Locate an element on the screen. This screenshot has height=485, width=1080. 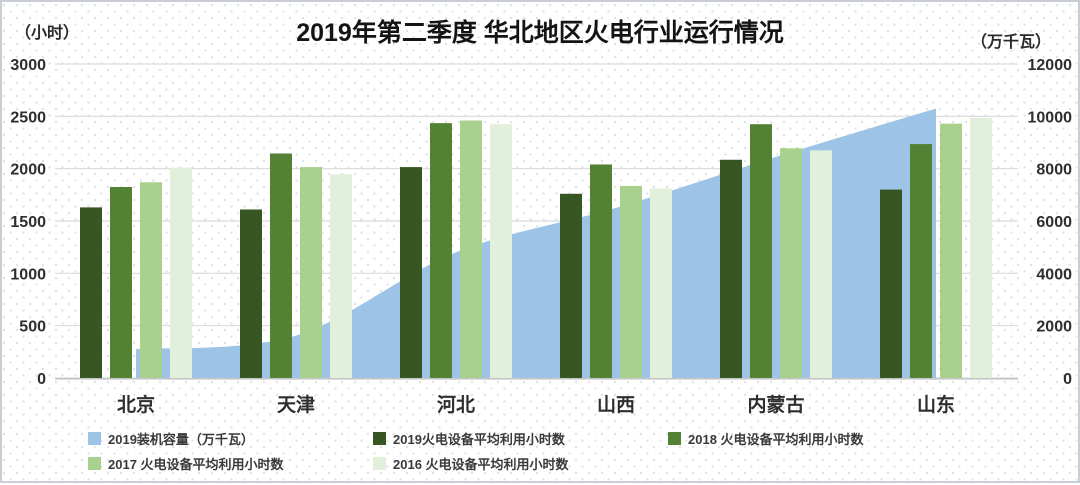
category-label-3: 山西 is located at coordinates (616, 405).